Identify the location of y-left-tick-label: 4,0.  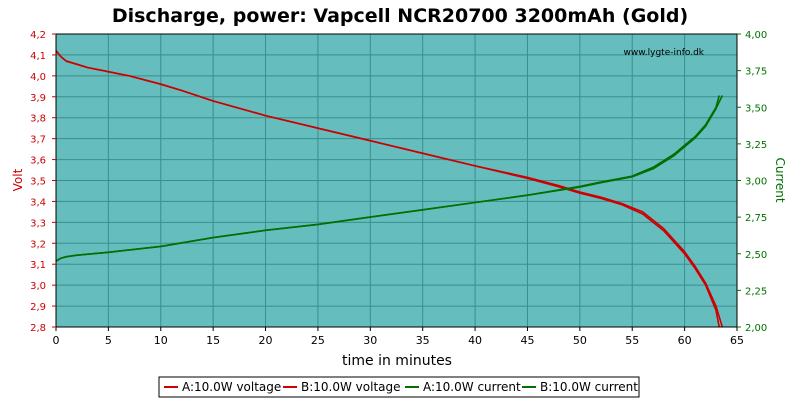
(38, 77).